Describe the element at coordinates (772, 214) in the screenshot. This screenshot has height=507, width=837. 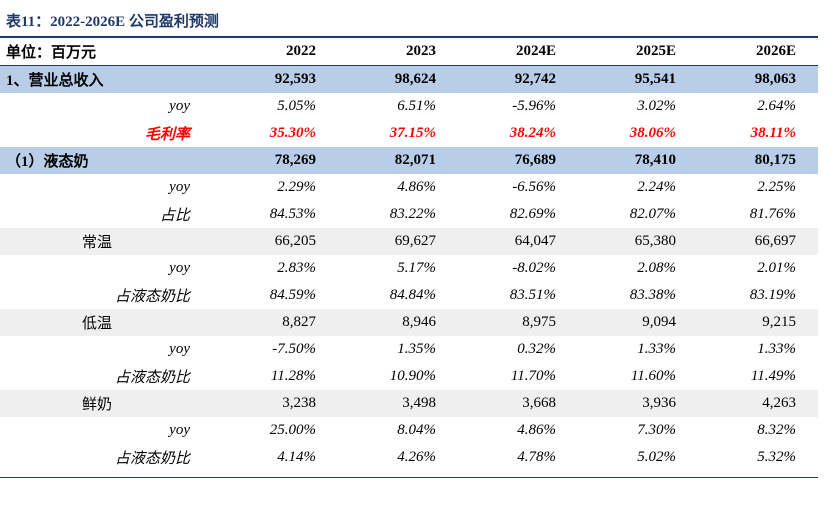
I see `cell: 81.76%` at that location.